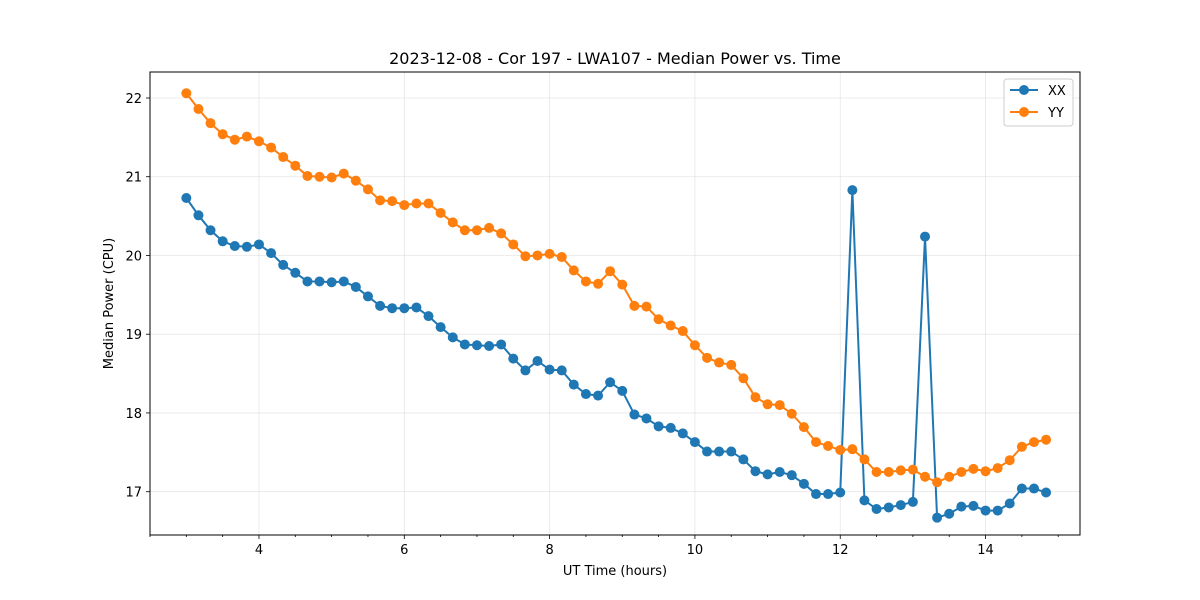 Image resolution: width=1200 pixels, height=600 pixels. Describe the element at coordinates (549, 550) in the screenshot. I see `x-tick-label: 8` at that location.